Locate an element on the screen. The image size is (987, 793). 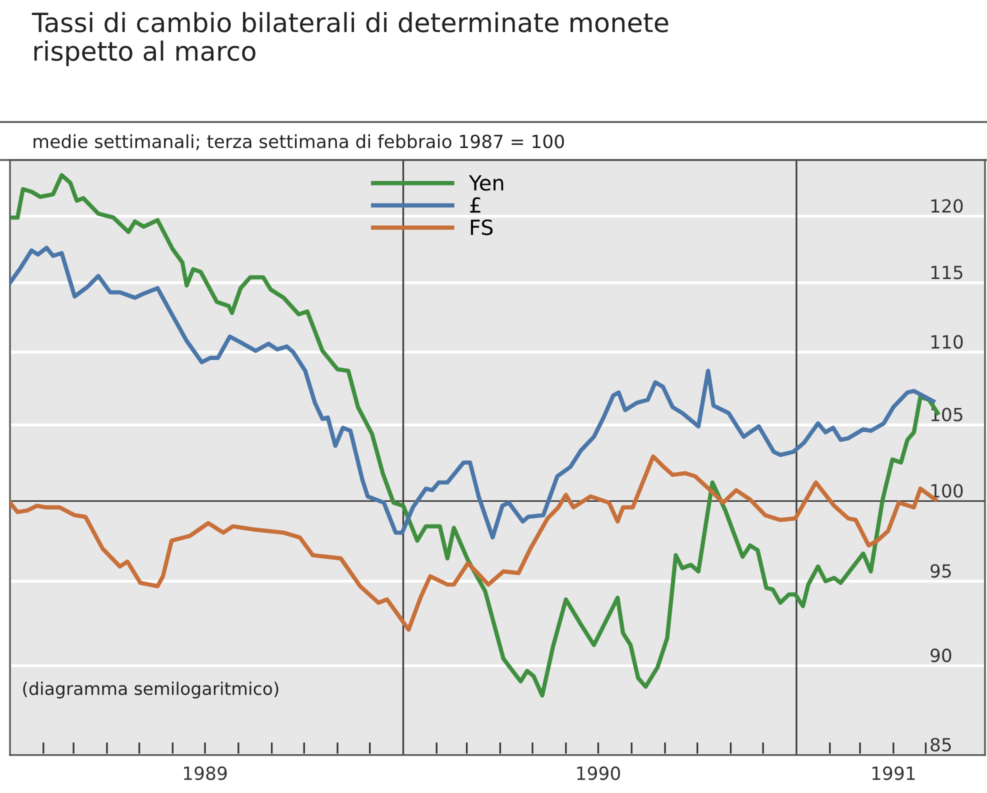
x-tick-label: 1990 is located at coordinates (598, 773).